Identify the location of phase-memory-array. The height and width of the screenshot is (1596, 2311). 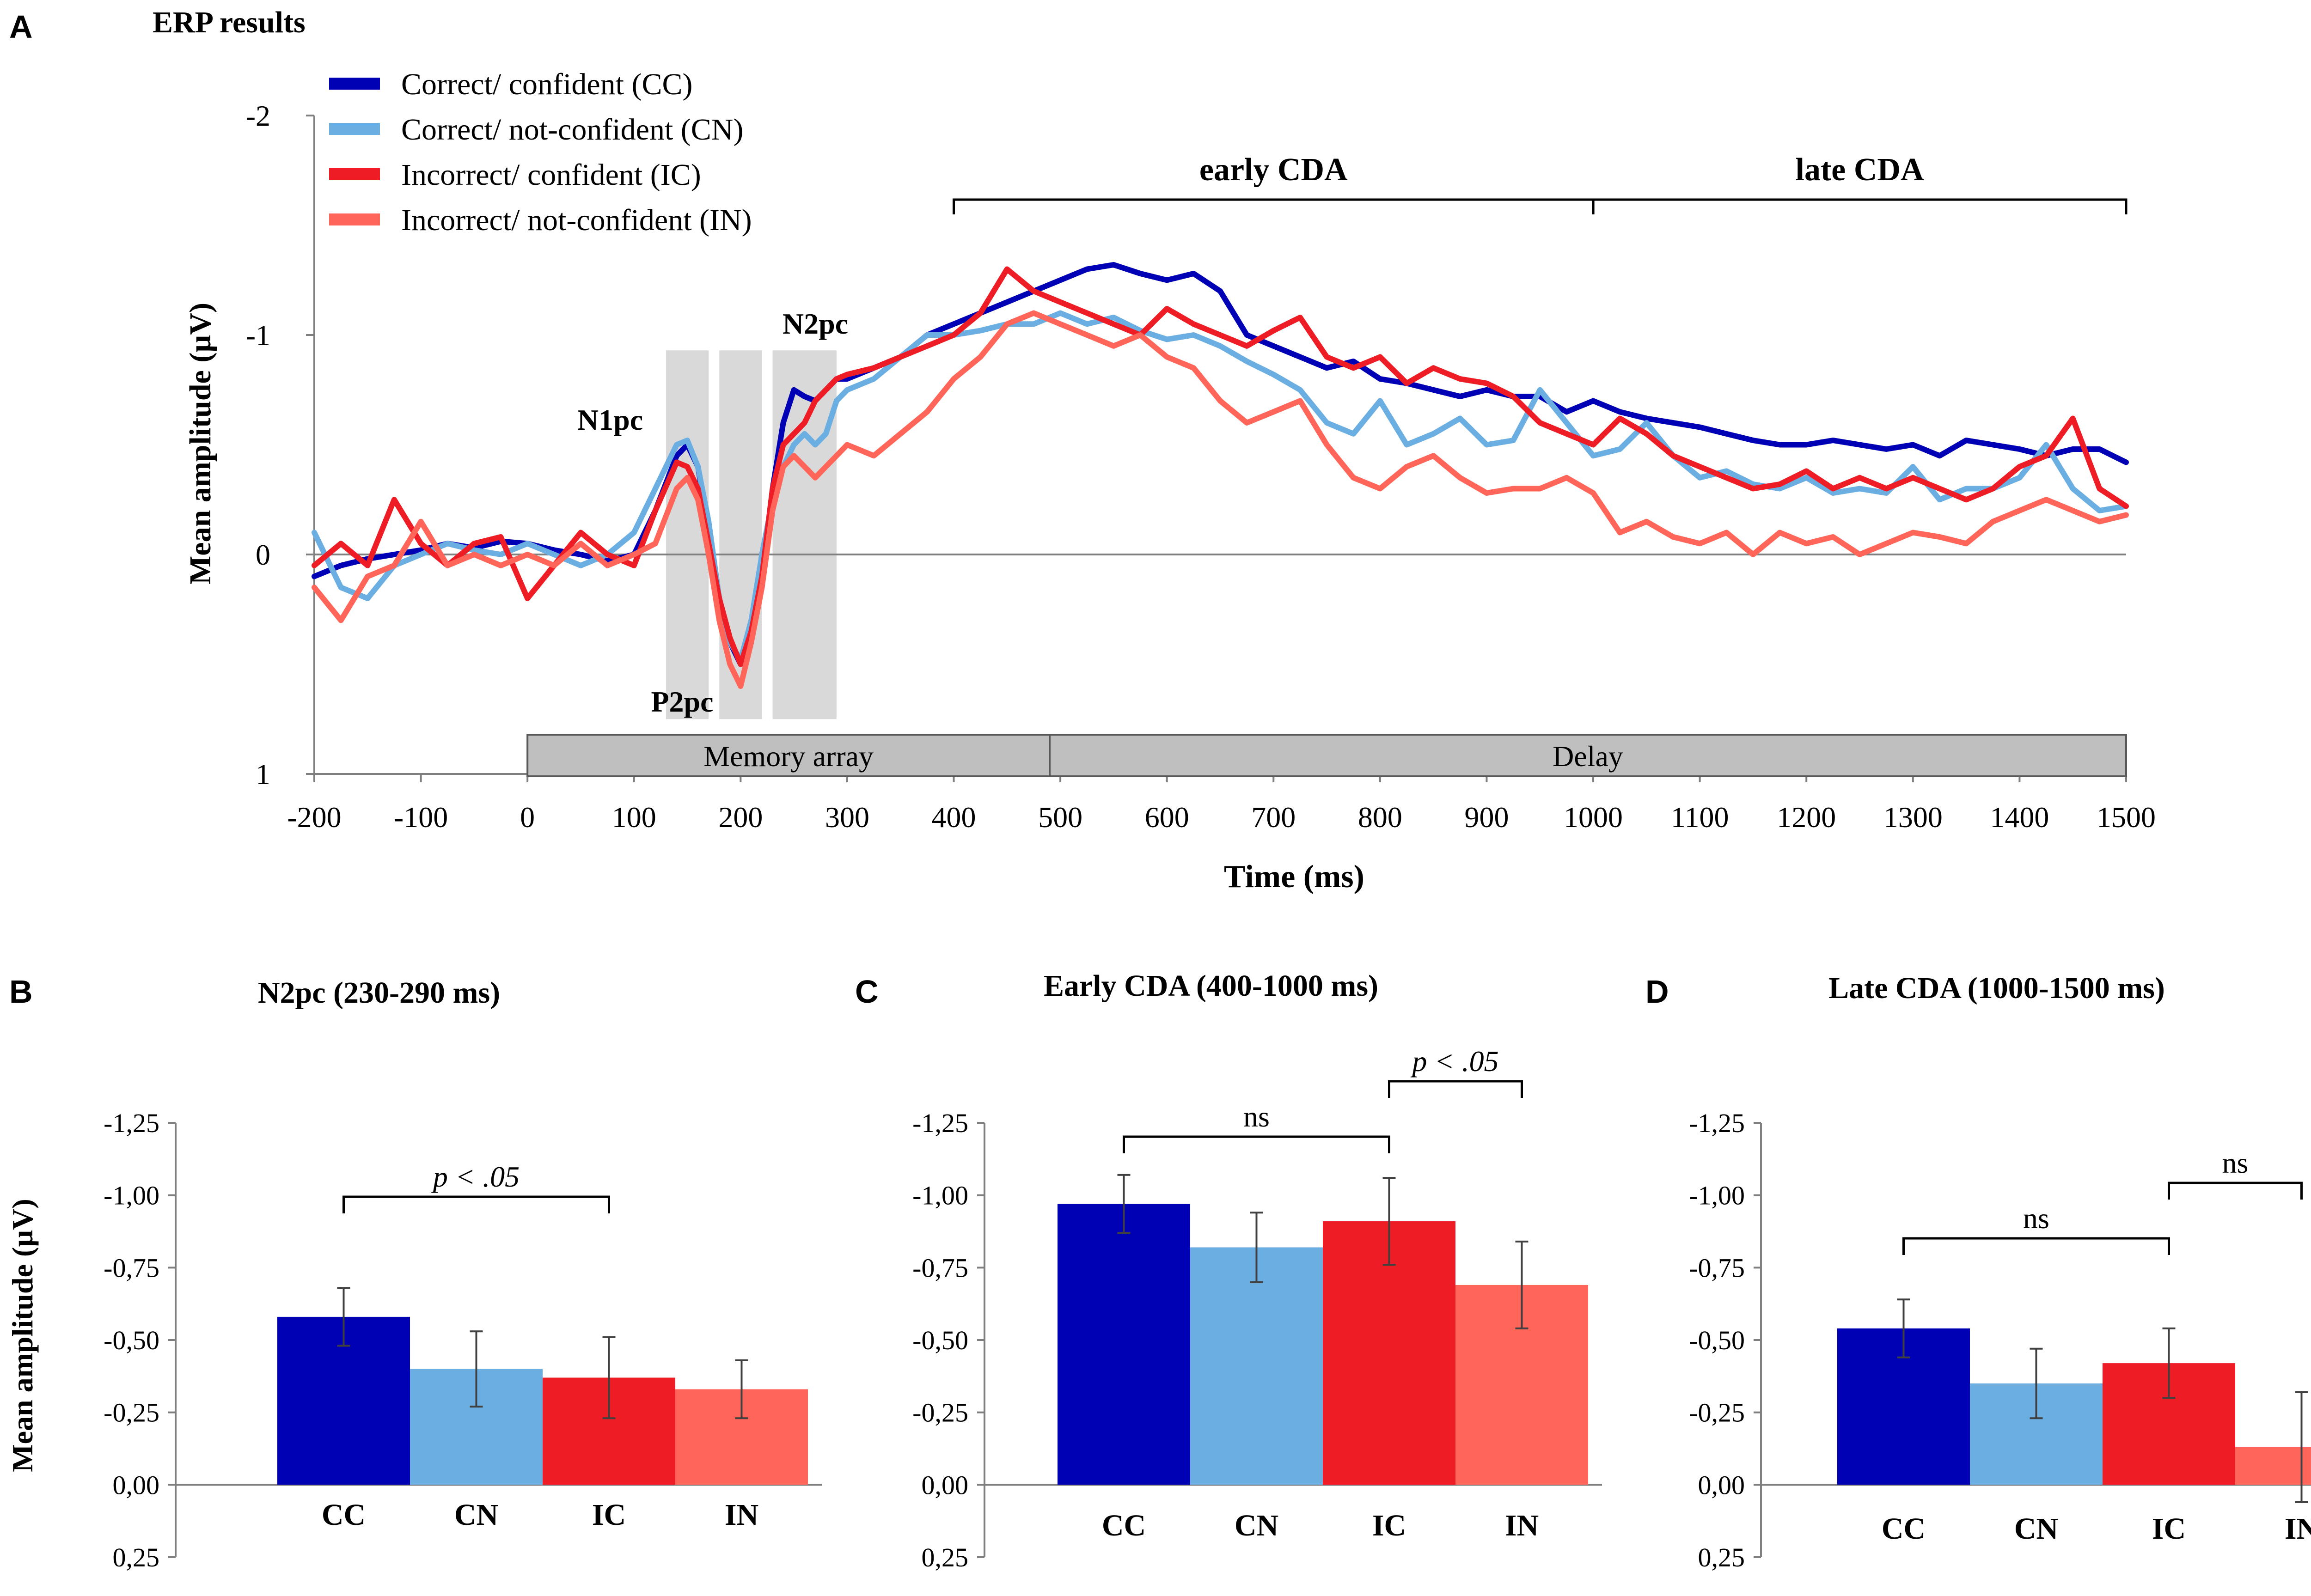
(788, 755).